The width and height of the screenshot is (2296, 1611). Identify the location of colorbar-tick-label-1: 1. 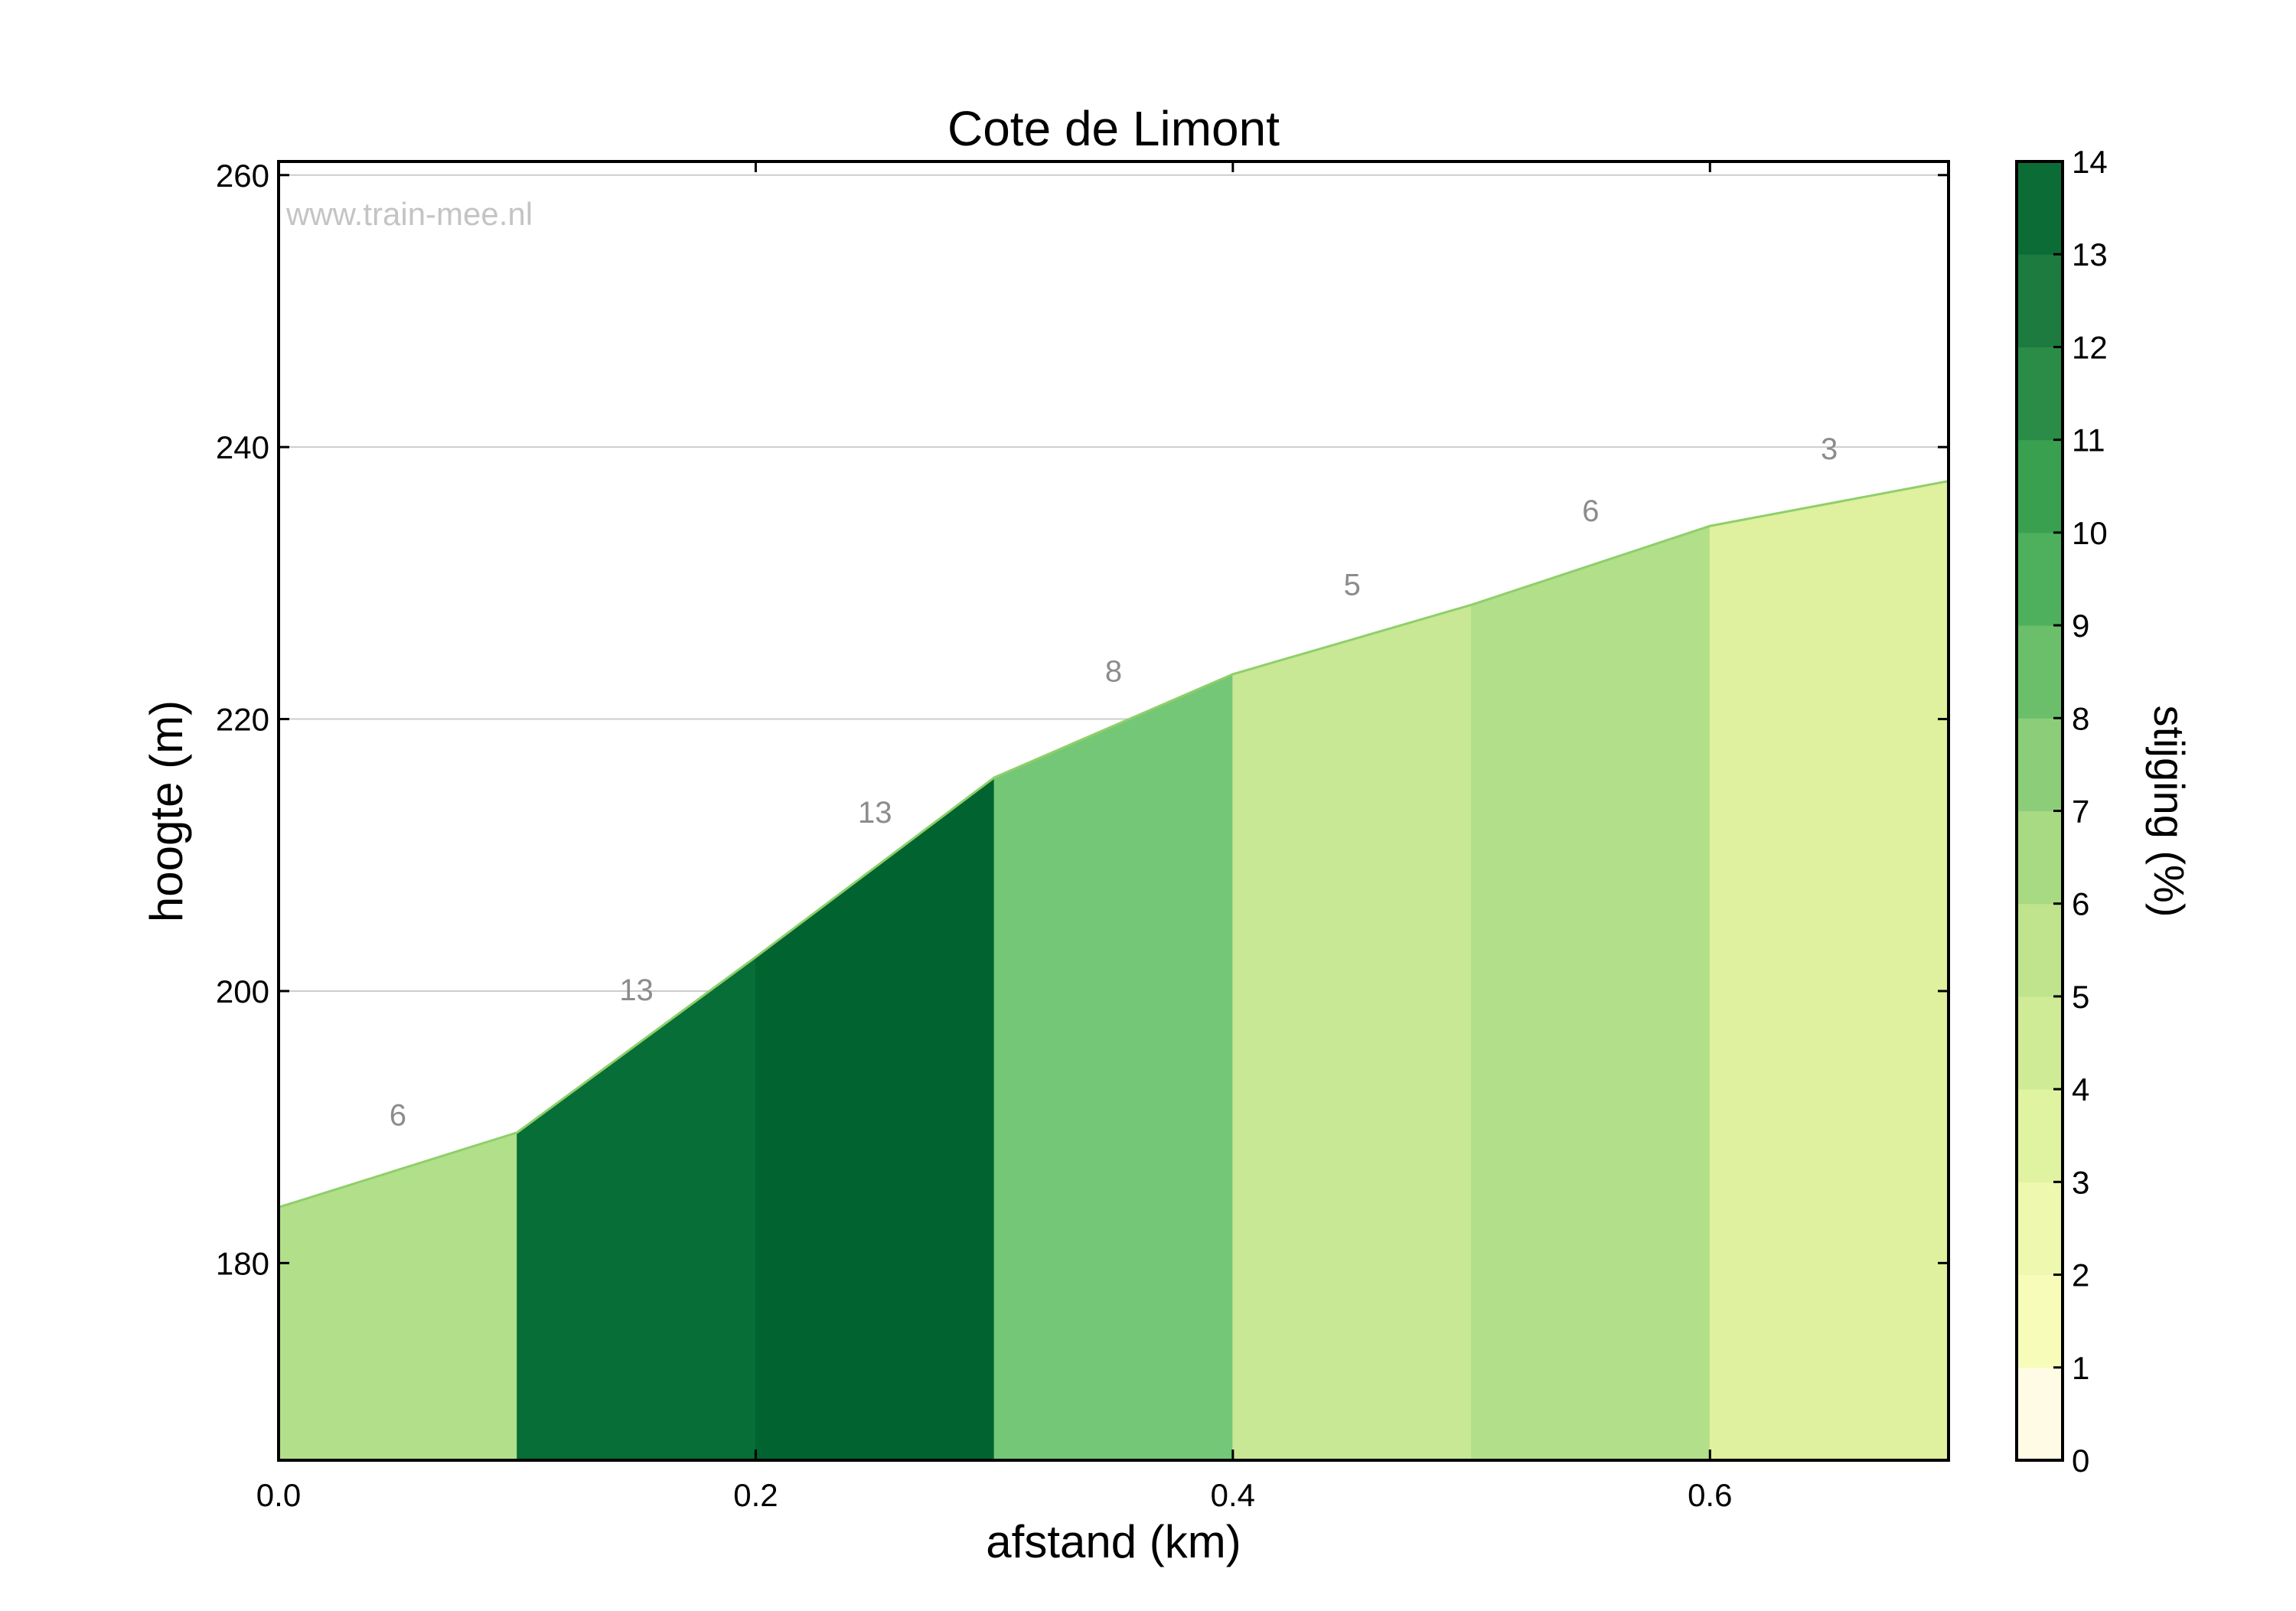
(2080, 1368).